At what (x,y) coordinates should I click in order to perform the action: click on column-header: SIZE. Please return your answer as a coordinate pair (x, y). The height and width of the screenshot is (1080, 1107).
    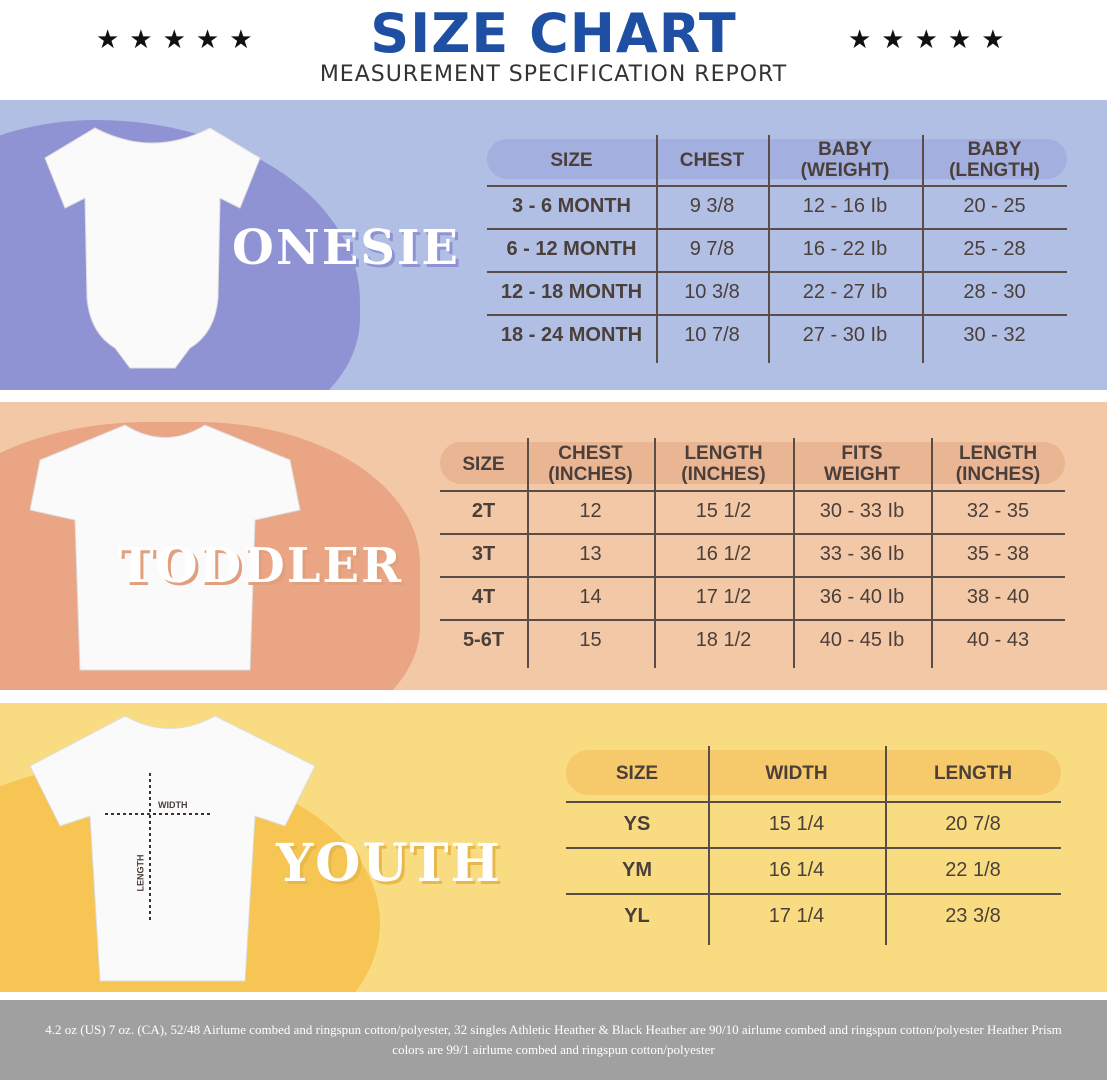
    Looking at the image, I should click on (637, 773).